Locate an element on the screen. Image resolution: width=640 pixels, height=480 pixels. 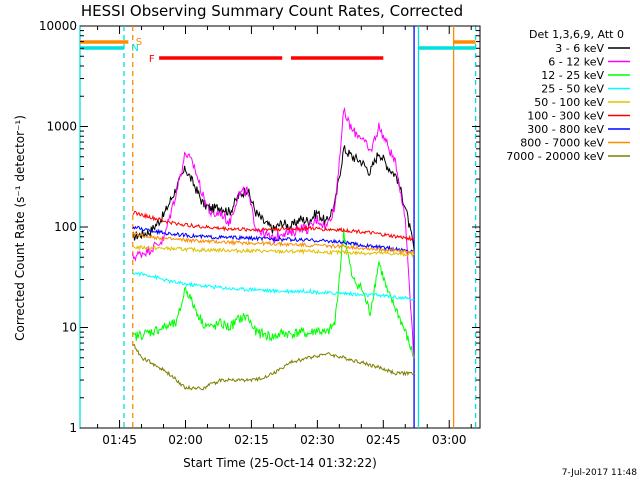
x-tick-label: 02:15 is located at coordinates (251, 440).